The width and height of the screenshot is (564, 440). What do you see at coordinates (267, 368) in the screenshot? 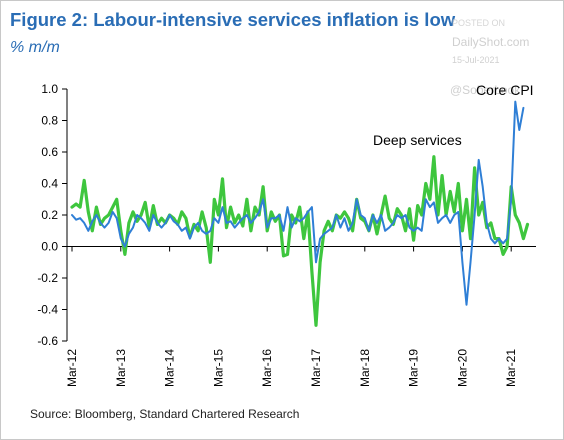
I see `x-tick-label: Mar-16` at bounding box center [267, 368].